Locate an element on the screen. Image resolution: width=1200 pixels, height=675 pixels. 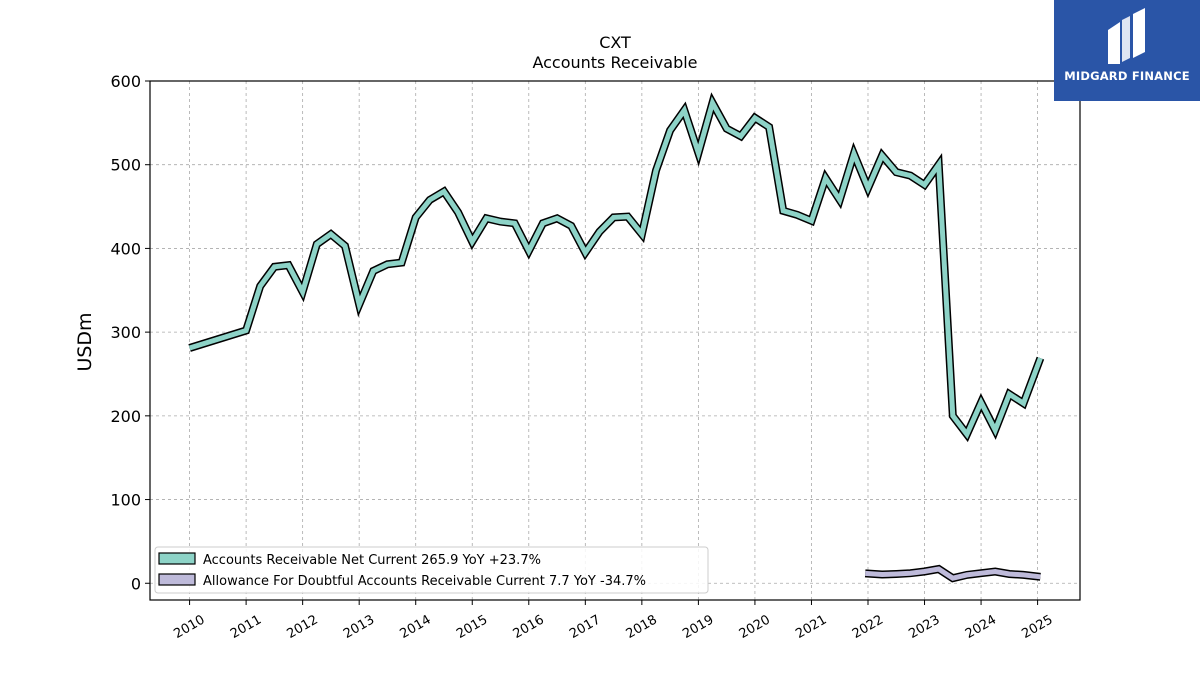
y-tick-label: 0 is located at coordinates (136, 583).